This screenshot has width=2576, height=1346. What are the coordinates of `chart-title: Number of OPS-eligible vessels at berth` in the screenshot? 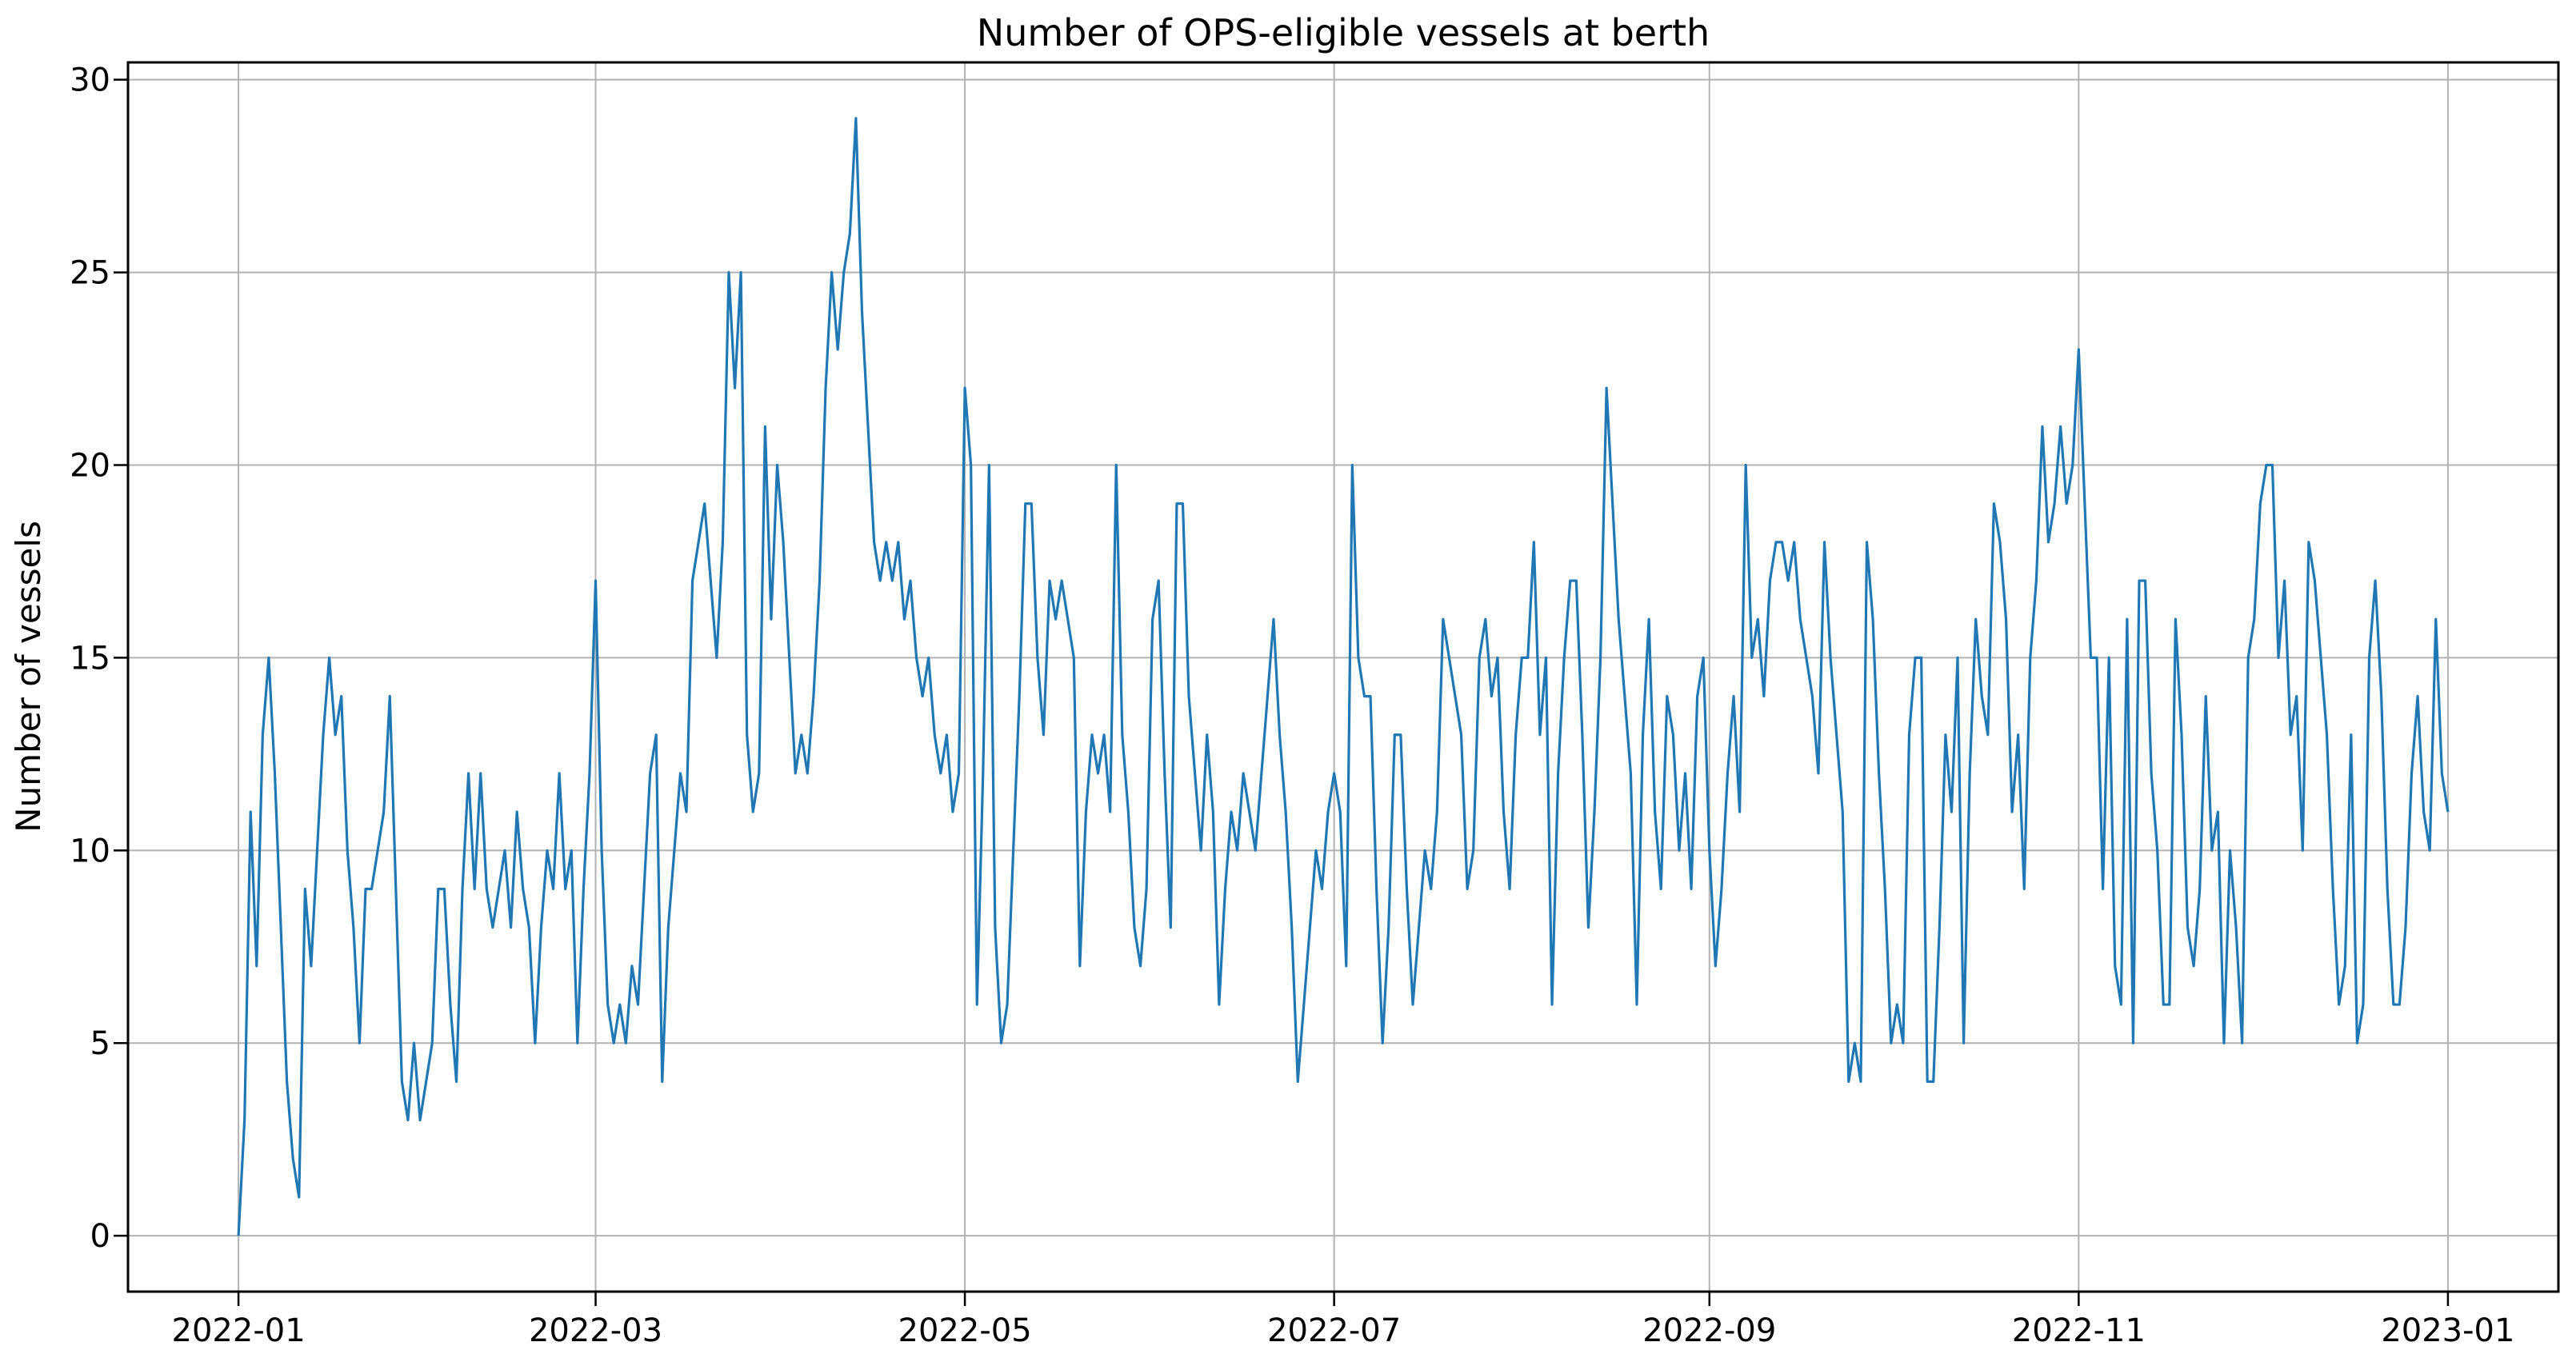 It's located at (1343, 32).